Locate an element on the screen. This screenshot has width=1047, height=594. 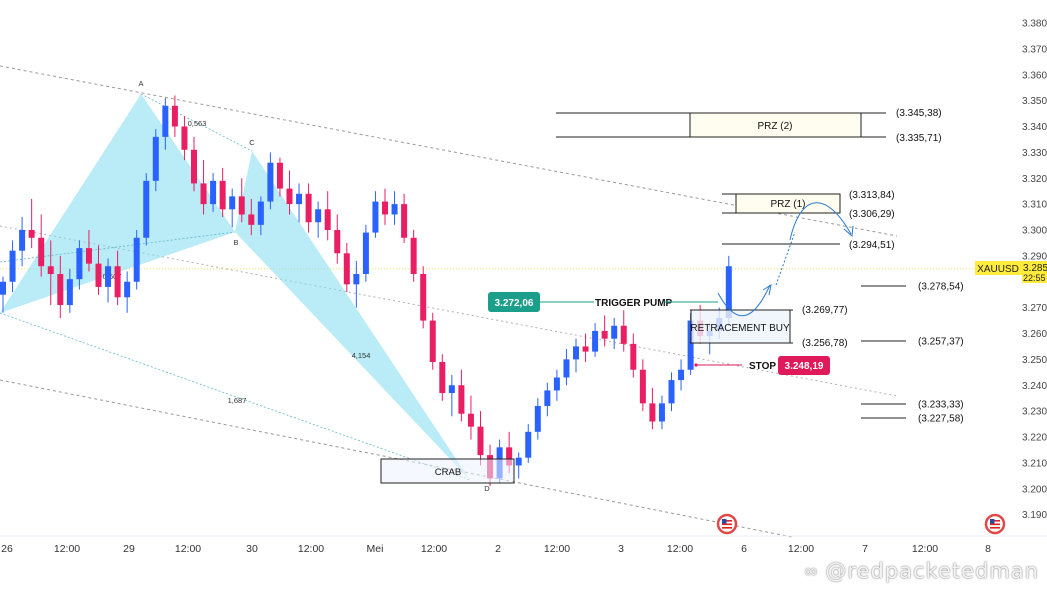
right-level-price: (3.227,58) is located at coordinates (941, 419).